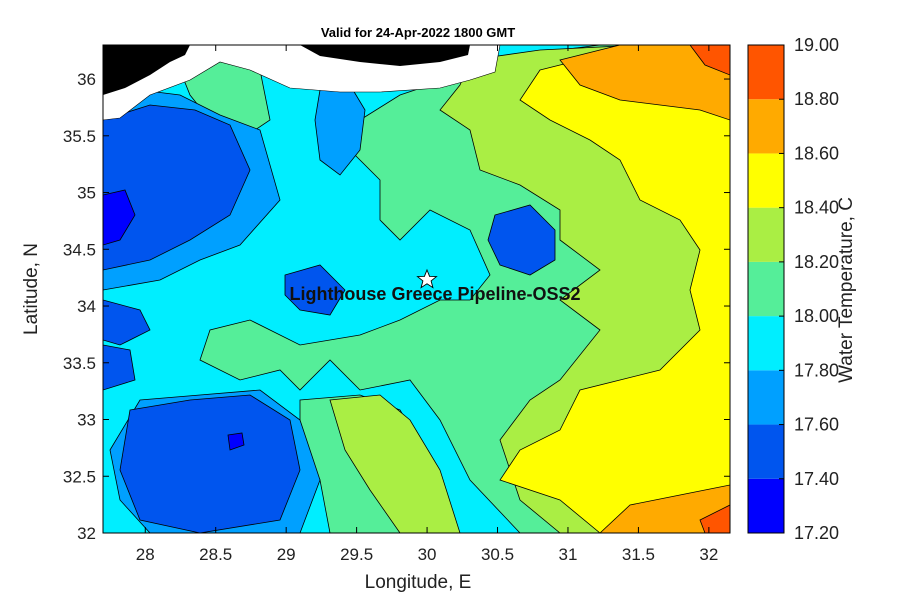  What do you see at coordinates (816, 99) in the screenshot?
I see `colorbar-tick-label: 18.80` at bounding box center [816, 99].